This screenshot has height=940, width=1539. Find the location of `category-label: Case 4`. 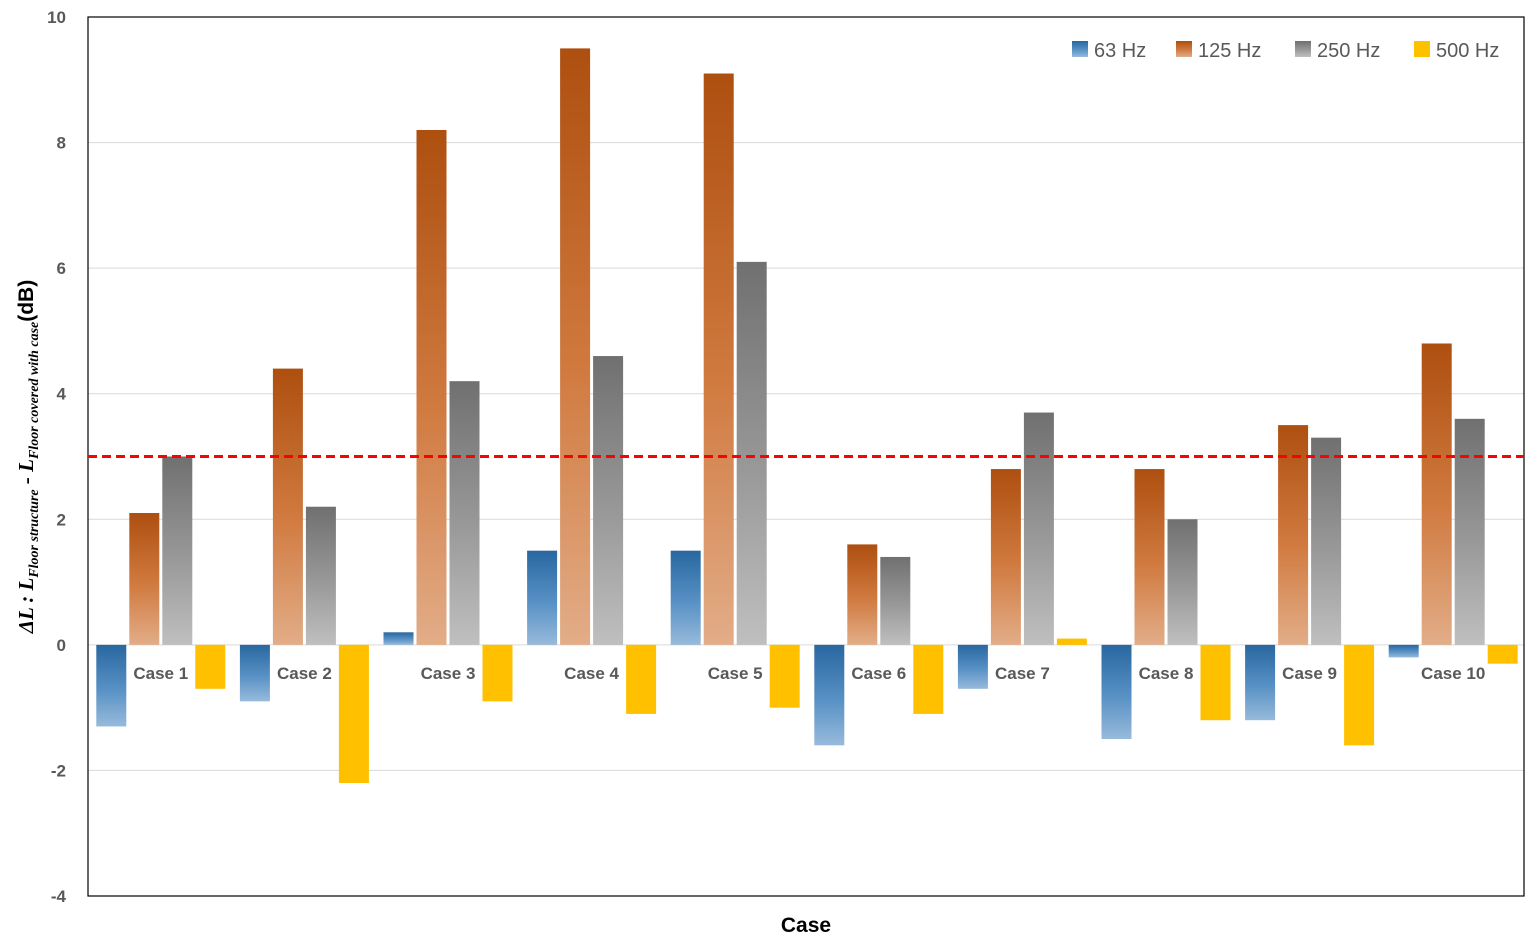

category-label: Case 4 is located at coordinates (591, 673).